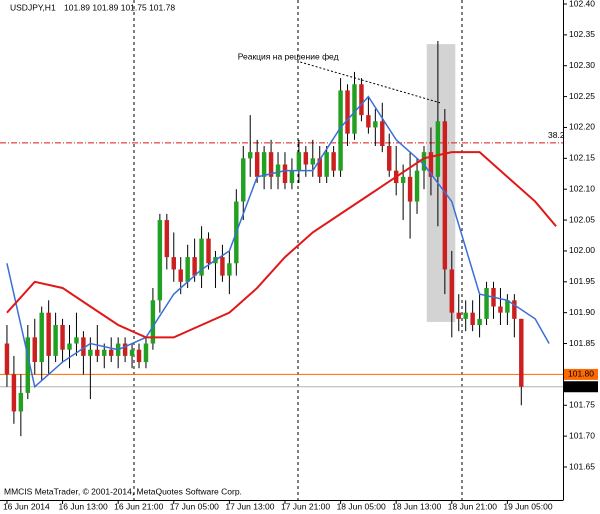 The width and height of the screenshot is (600, 514). Describe the element at coordinates (138, 506) in the screenshot. I see `x-tick-label: 16 Jun 21:00` at that location.